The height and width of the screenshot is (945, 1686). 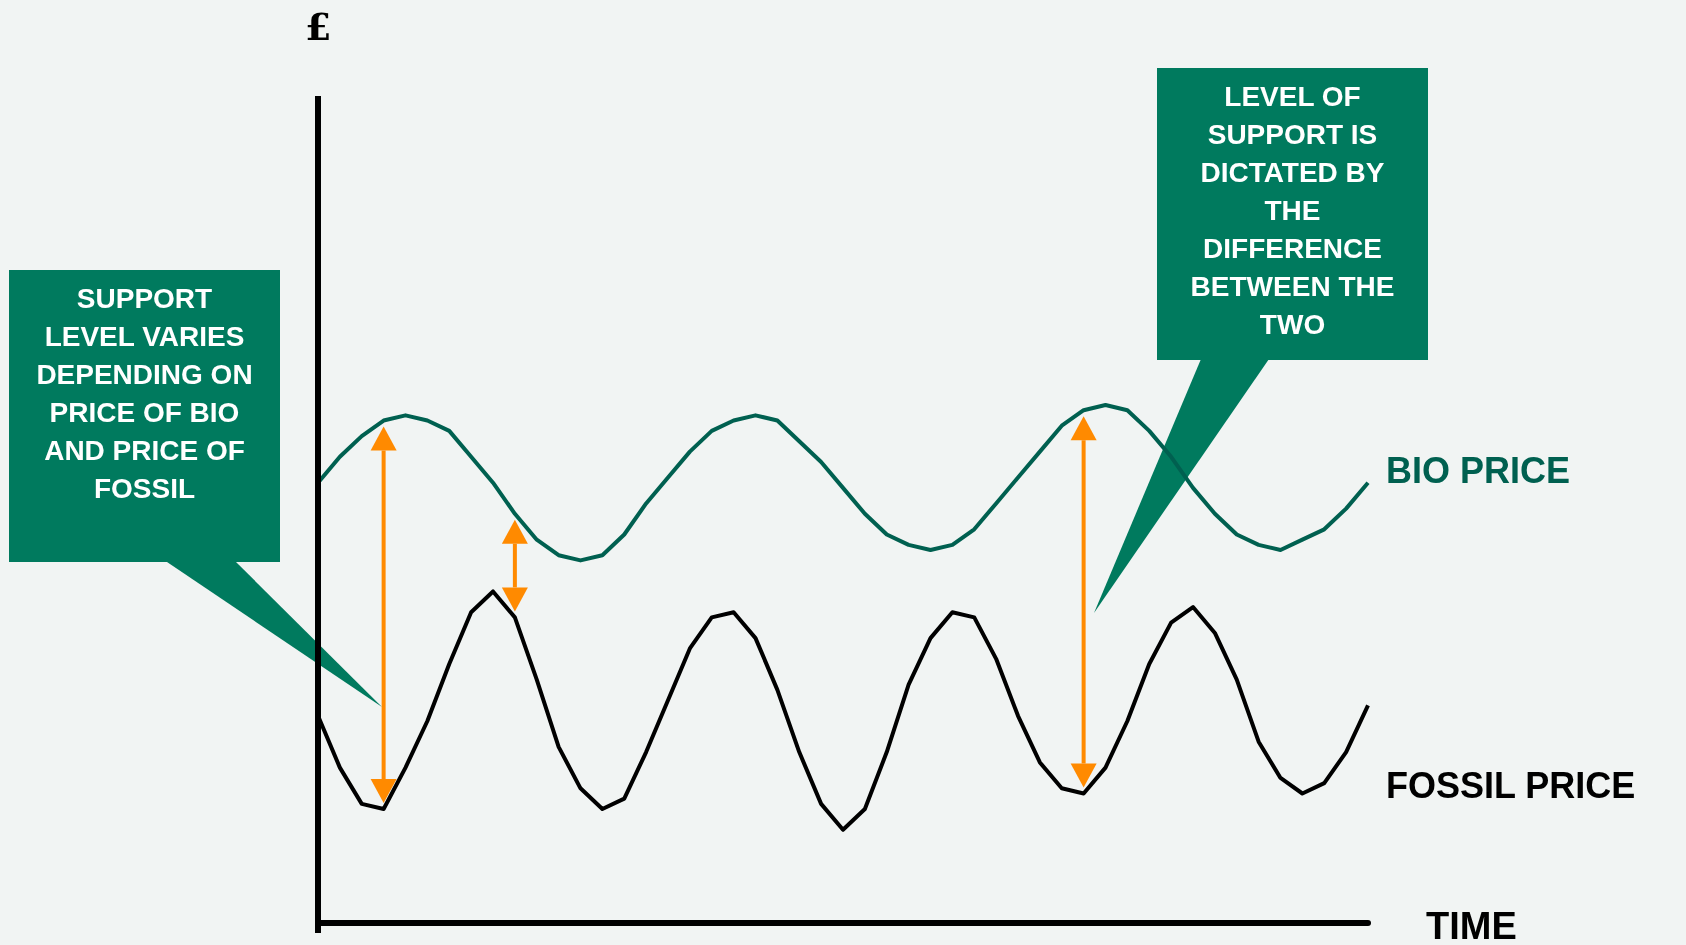 I want to click on series-label: BIO PRICE, so click(x=1478, y=471).